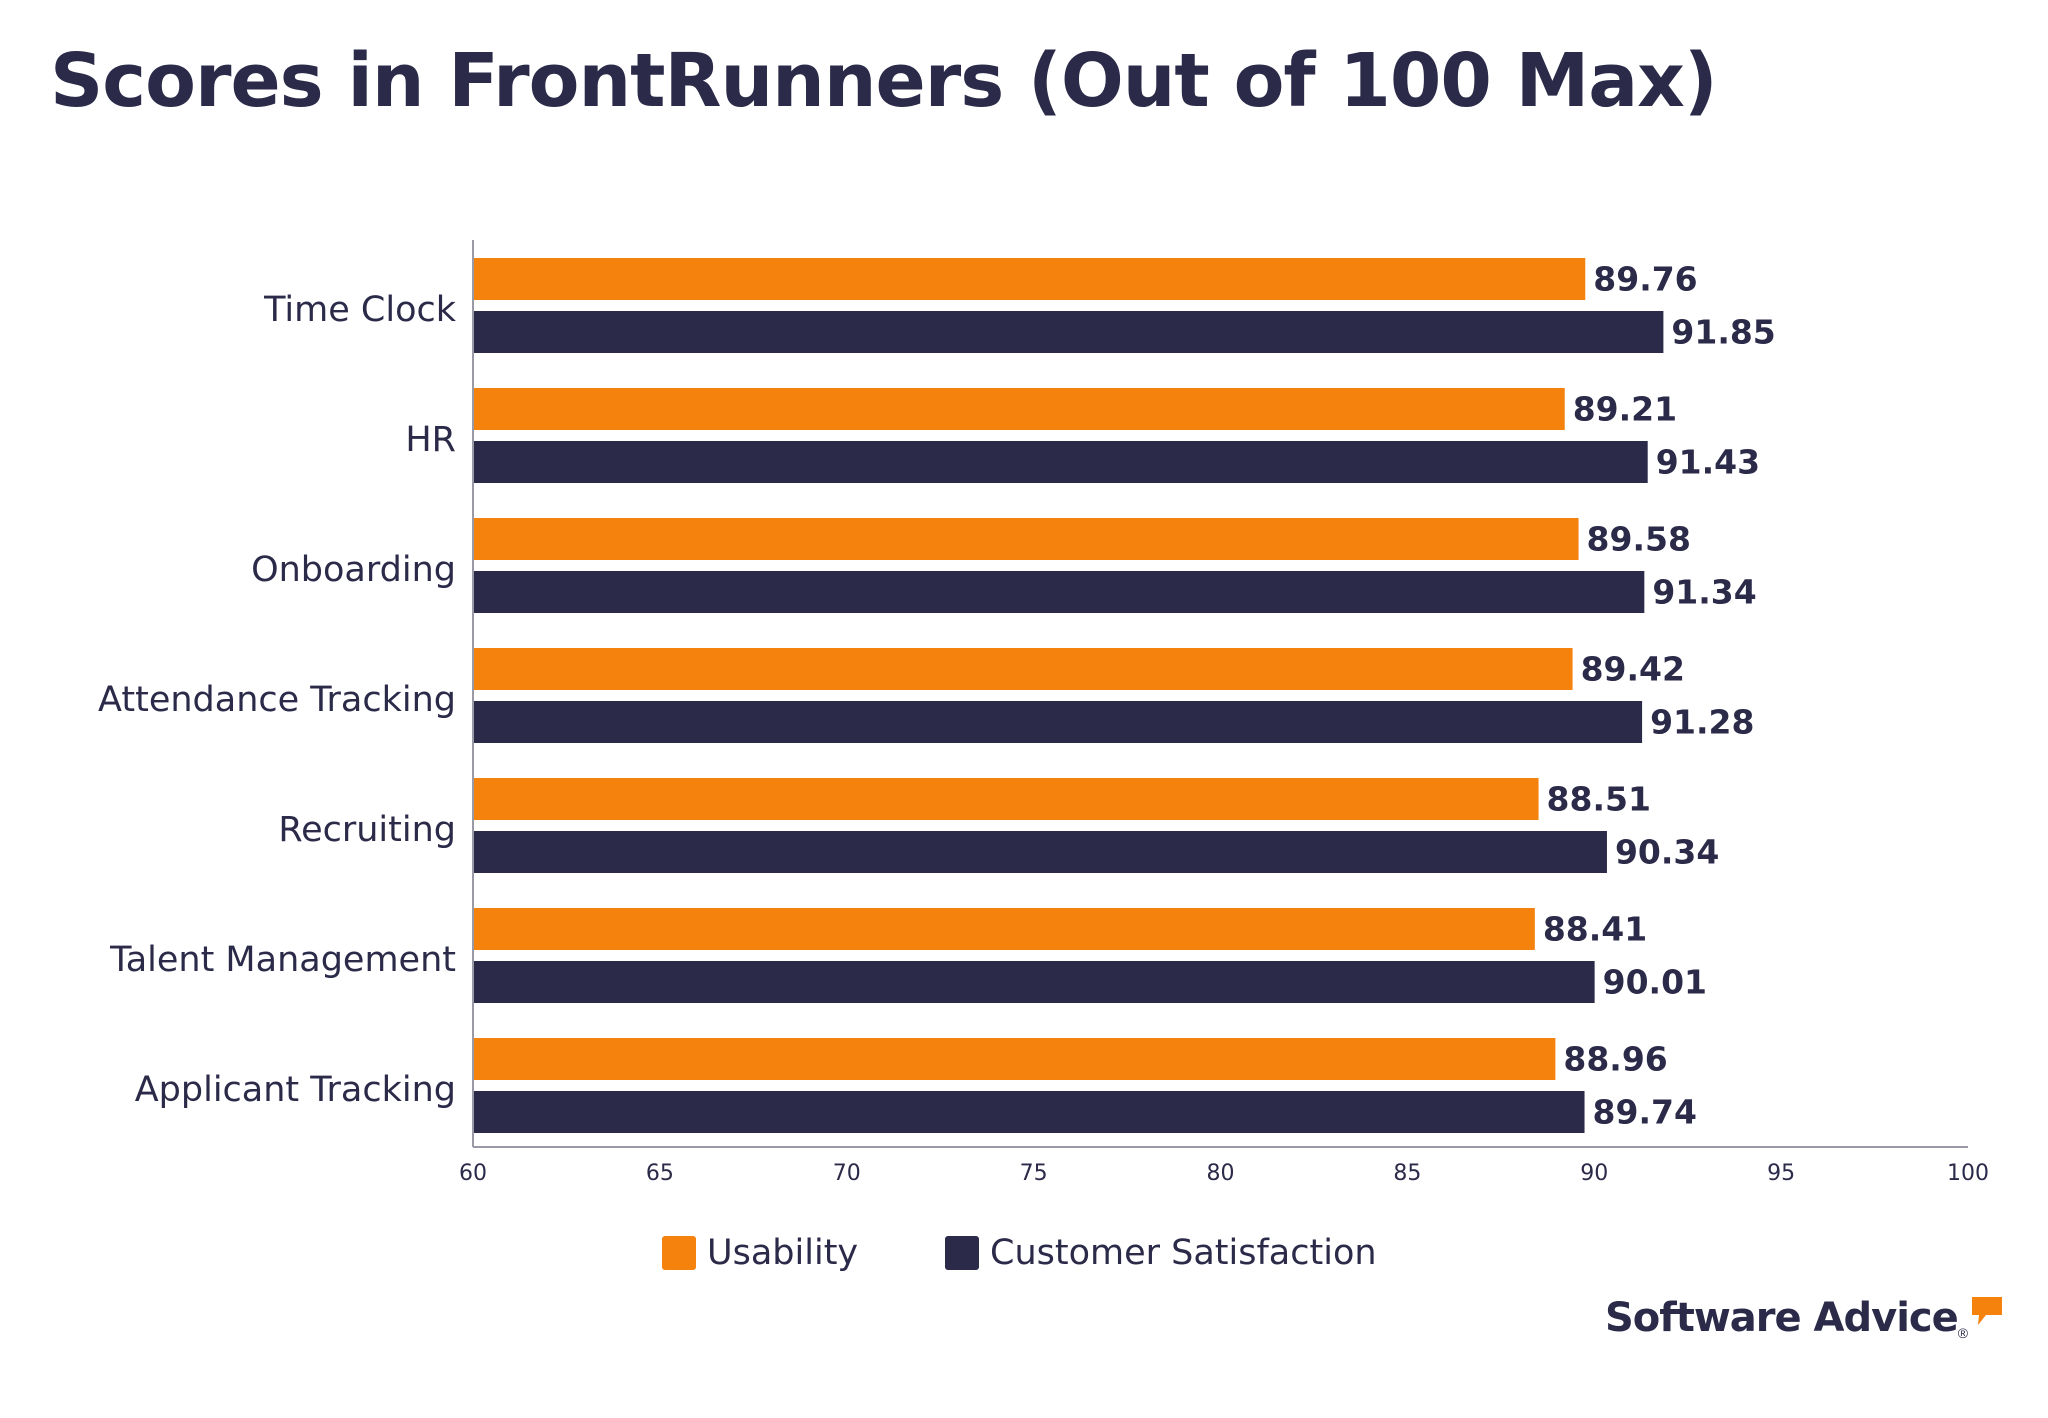  Describe the element at coordinates (1702, 722) in the screenshot. I see `value-label-customer-satisfaction-attendance-tracking: 91.28` at that location.